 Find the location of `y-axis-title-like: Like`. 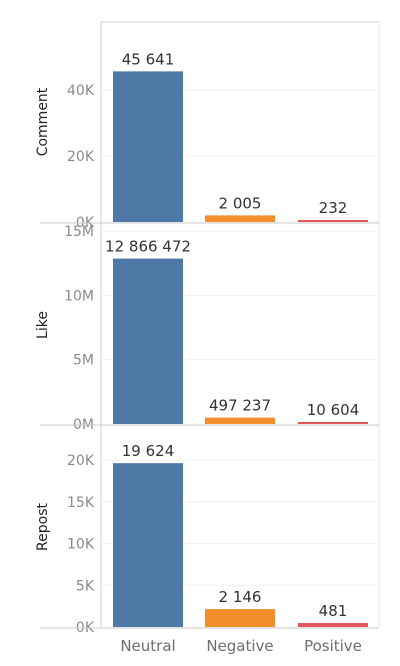

y-axis-title-like: Like is located at coordinates (43, 325).